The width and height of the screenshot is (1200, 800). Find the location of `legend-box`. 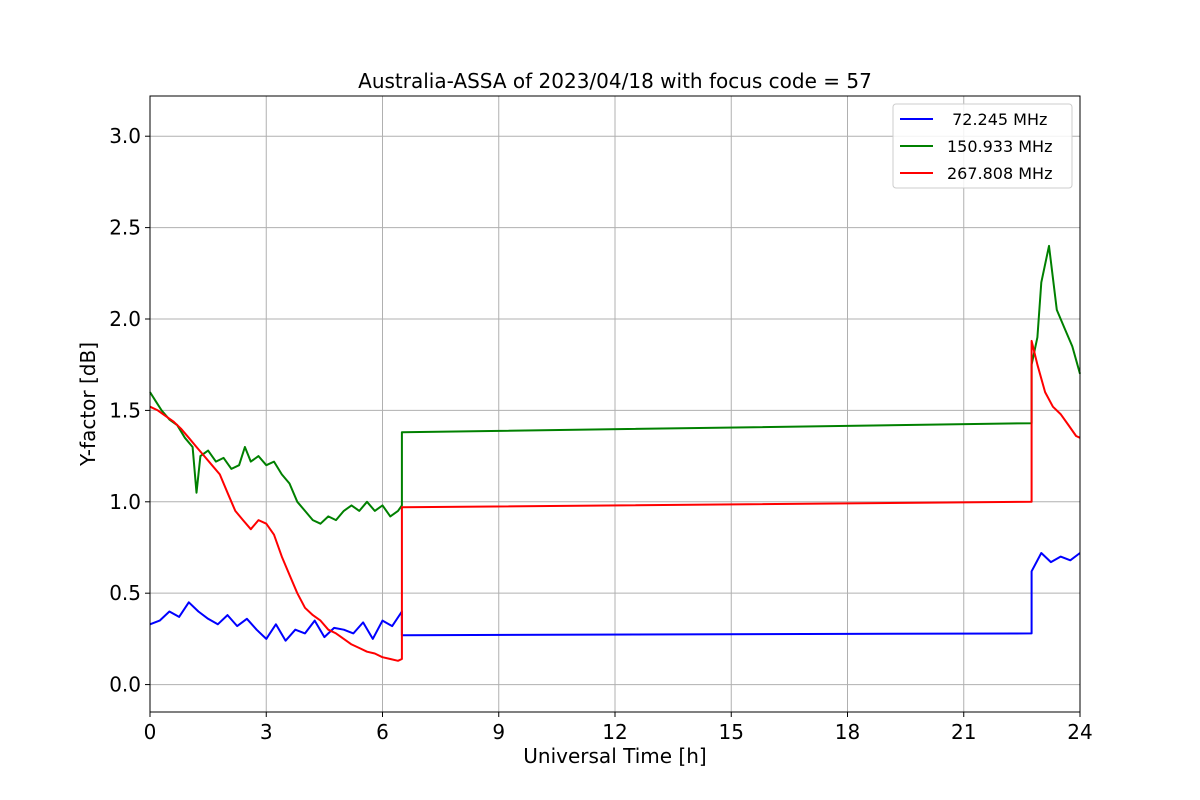

legend-box is located at coordinates (982, 146).